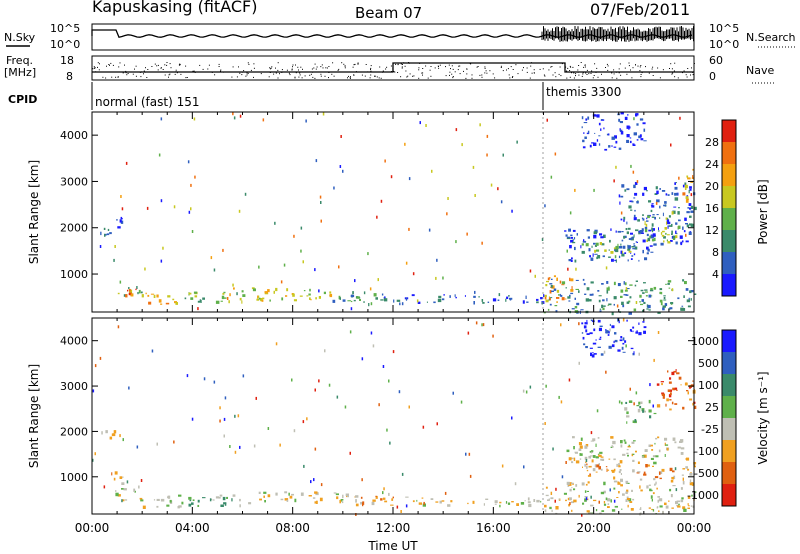 The image size is (800, 554). Describe the element at coordinates (493, 528) in the screenshot. I see `x-tick-label: 16:00` at that location.